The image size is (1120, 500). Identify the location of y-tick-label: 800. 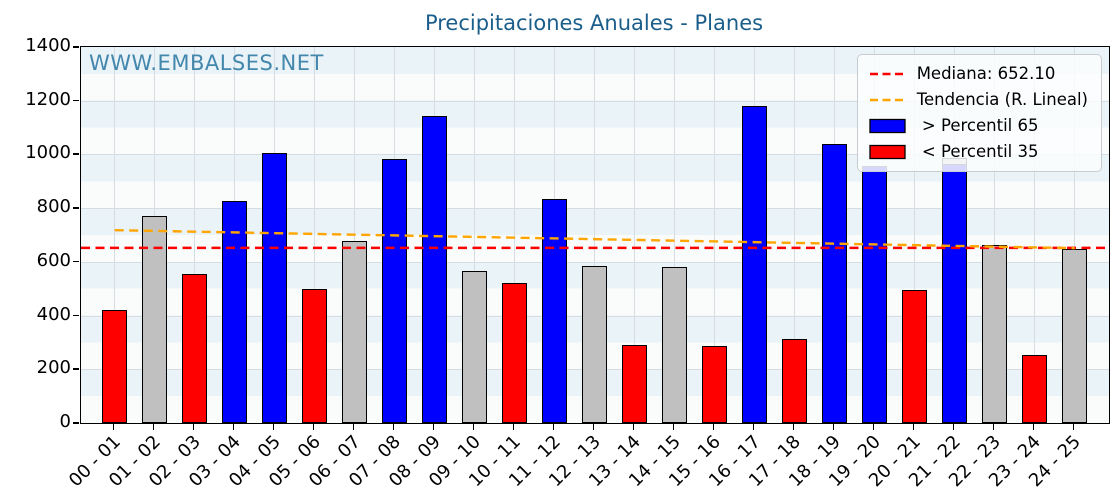
(53, 207).